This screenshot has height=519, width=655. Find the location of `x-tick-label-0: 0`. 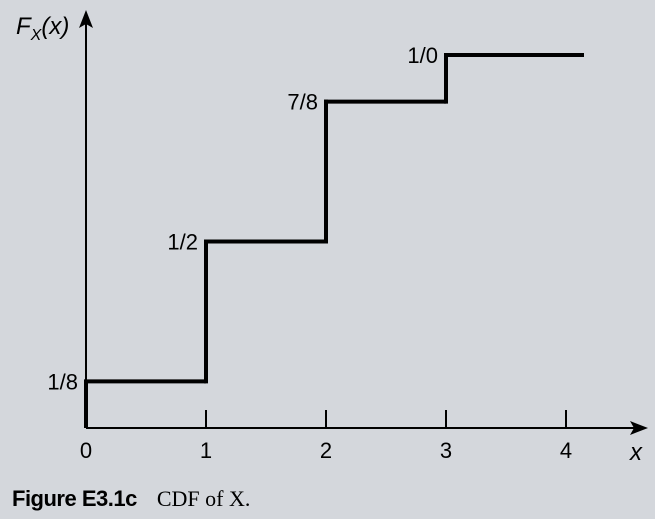

x-tick-label-0: 0 is located at coordinates (86, 450).